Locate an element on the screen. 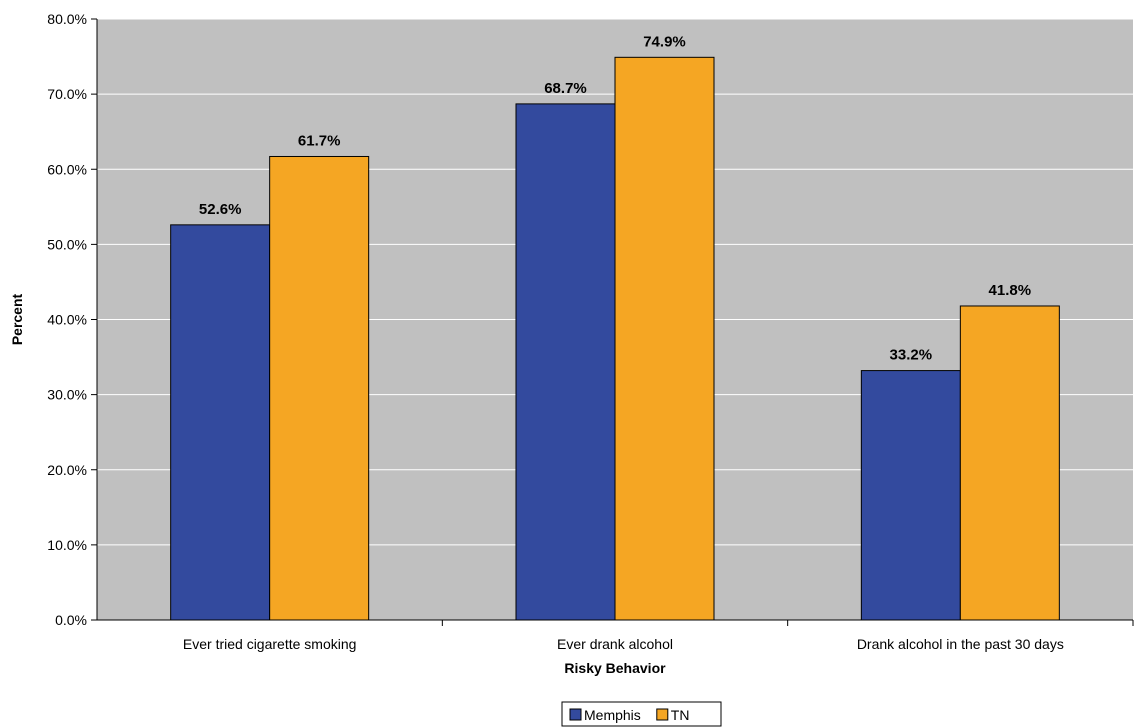  y-tick-label: 40.0% is located at coordinates (67, 320).